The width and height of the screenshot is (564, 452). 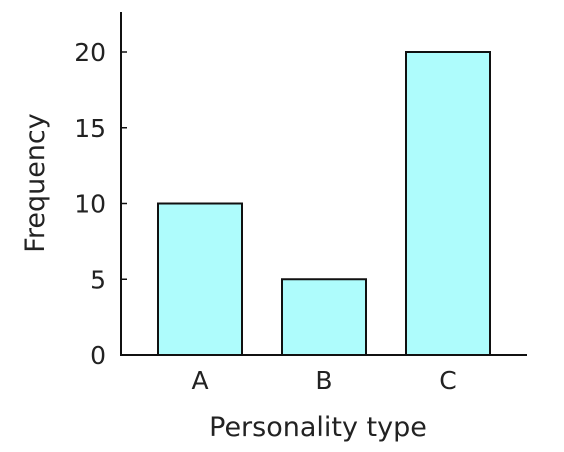 I want to click on y-tick-label-10: 10, so click(x=90, y=204).